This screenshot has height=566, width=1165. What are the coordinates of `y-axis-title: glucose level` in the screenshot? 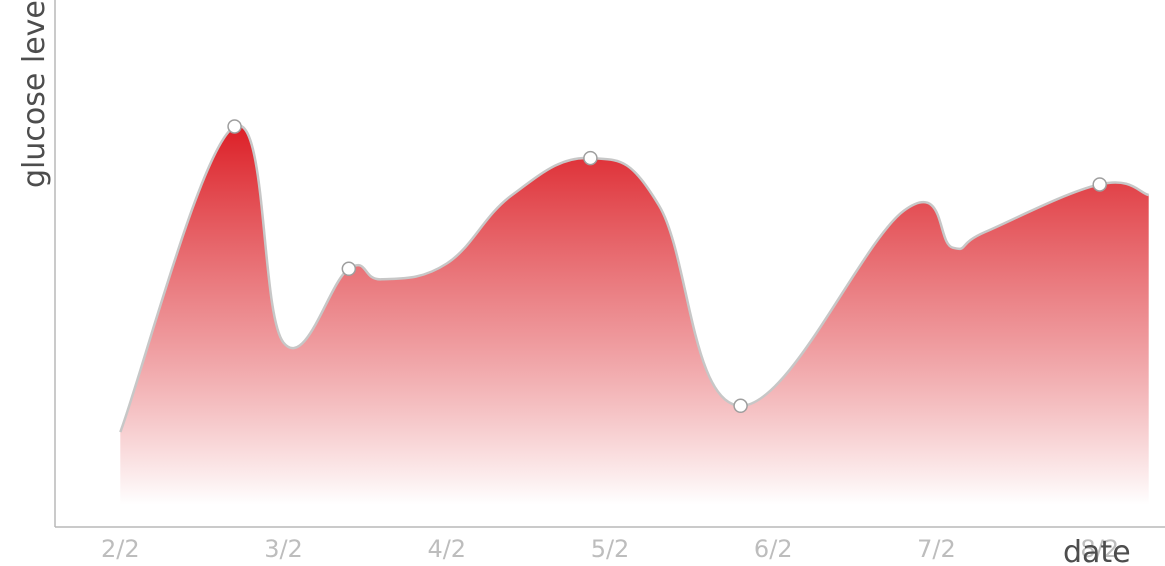 It's located at (34, 94).